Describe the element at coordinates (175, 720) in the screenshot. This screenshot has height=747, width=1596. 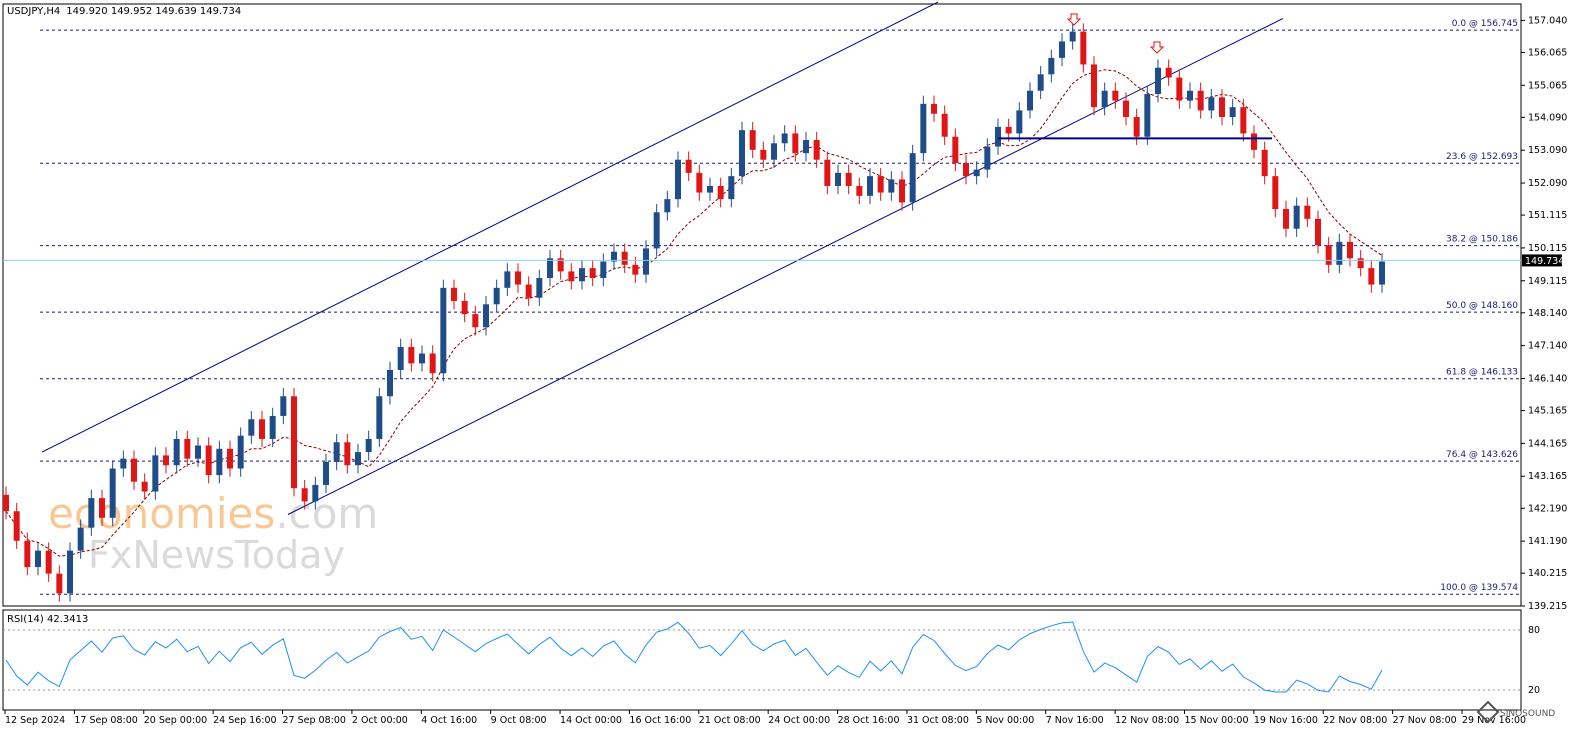
I see `x-tick-label: 20 Sep 00:00` at that location.